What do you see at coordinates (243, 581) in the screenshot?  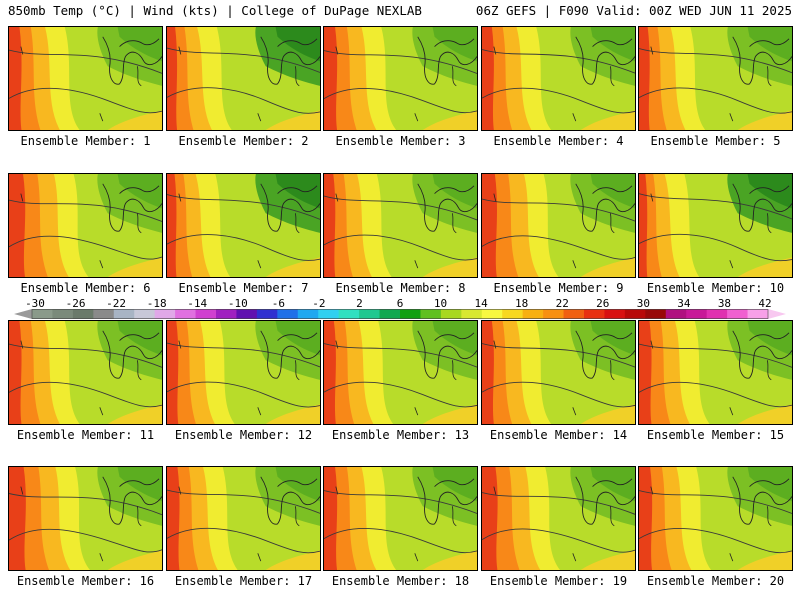 I see `member-label: Ensemble Member: 17` at bounding box center [243, 581].